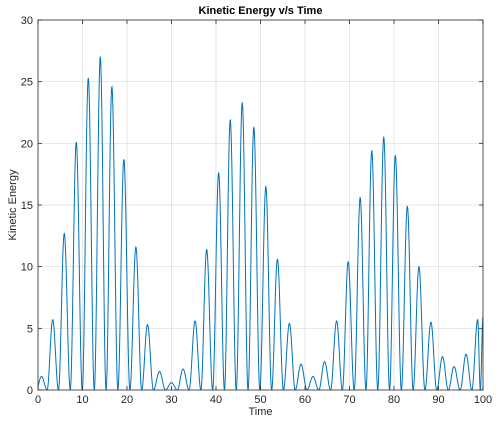  Describe the element at coordinates (305, 400) in the screenshot. I see `x-tick-label: 60` at that location.